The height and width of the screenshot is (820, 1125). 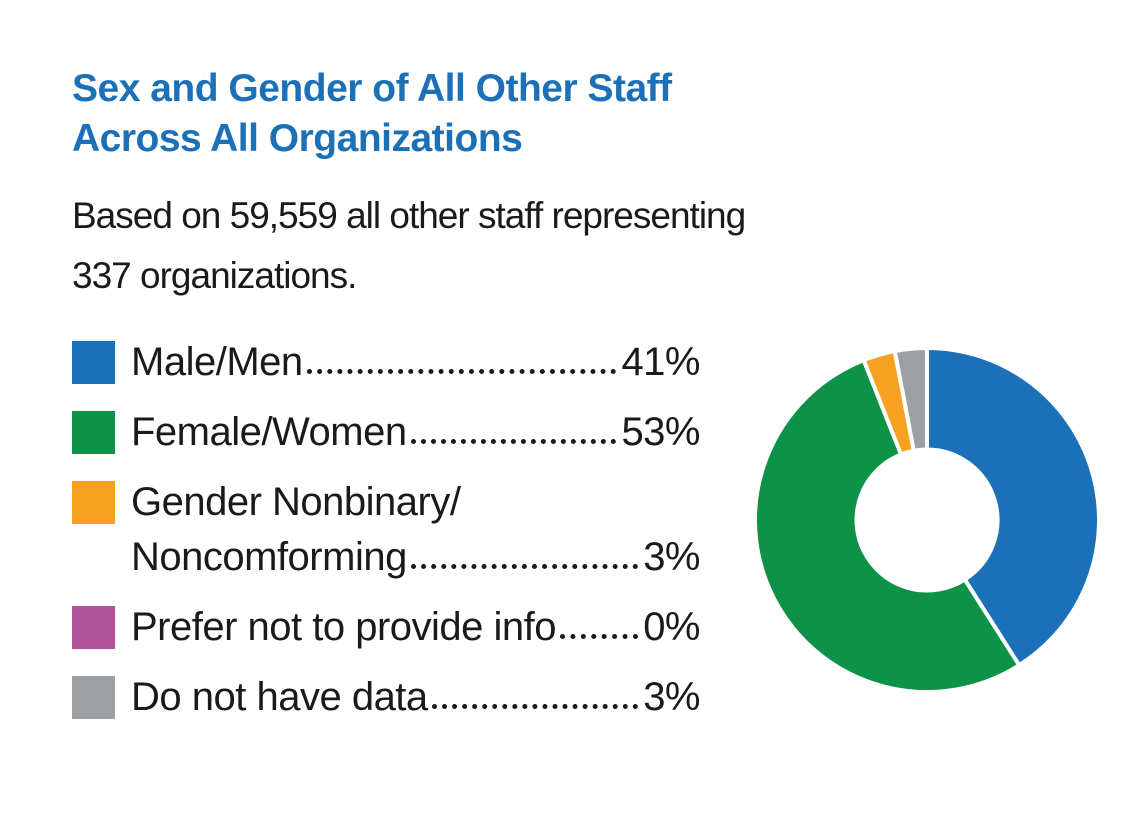 I want to click on legend-label: Do not have data, so click(x=279, y=697).